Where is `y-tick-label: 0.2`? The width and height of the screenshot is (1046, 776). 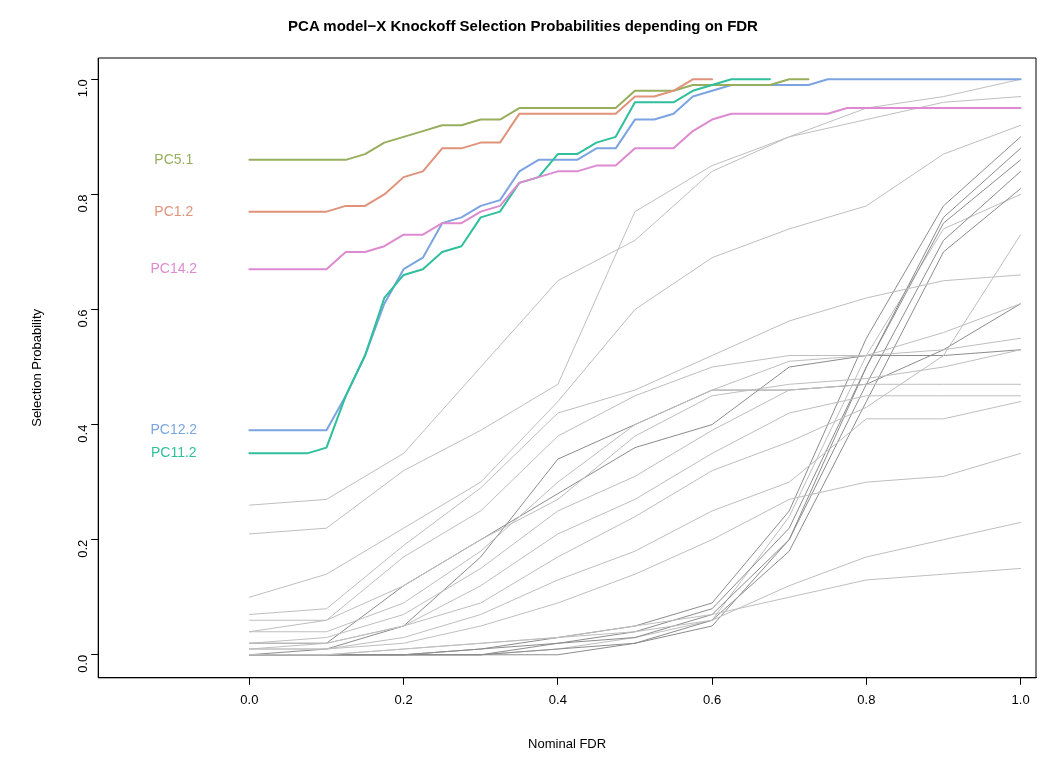
y-tick-label: 0.2 is located at coordinates (82, 548).